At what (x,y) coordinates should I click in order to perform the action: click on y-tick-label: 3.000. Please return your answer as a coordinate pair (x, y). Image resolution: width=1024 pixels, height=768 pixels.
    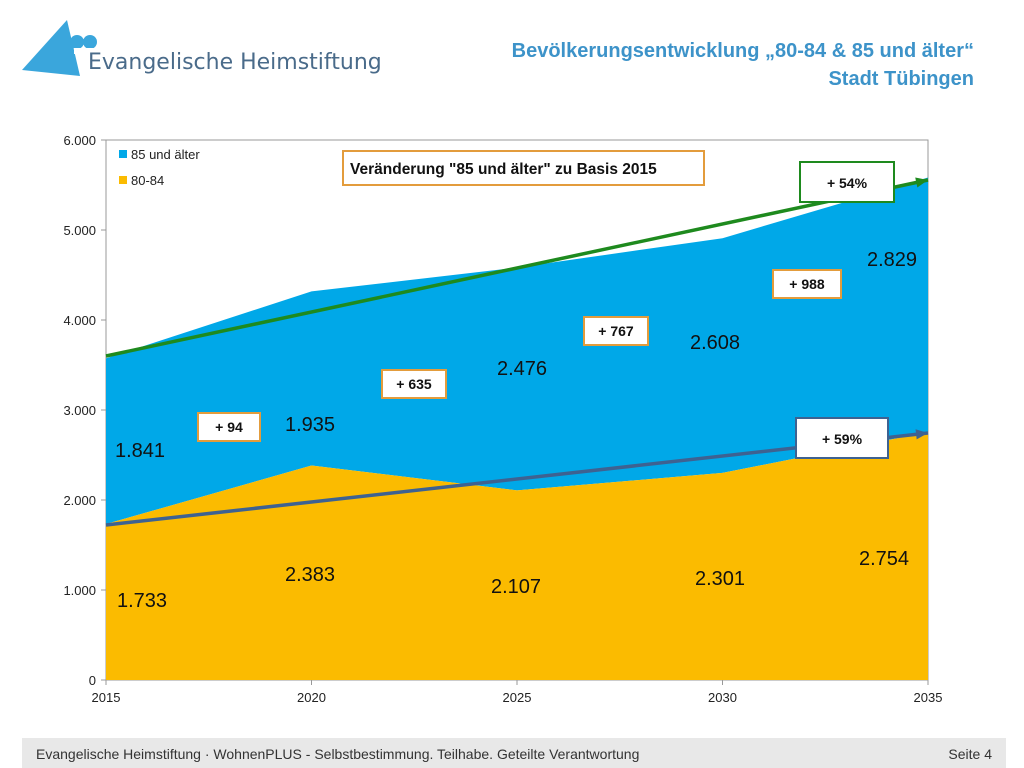
    Looking at the image, I should click on (79, 410).